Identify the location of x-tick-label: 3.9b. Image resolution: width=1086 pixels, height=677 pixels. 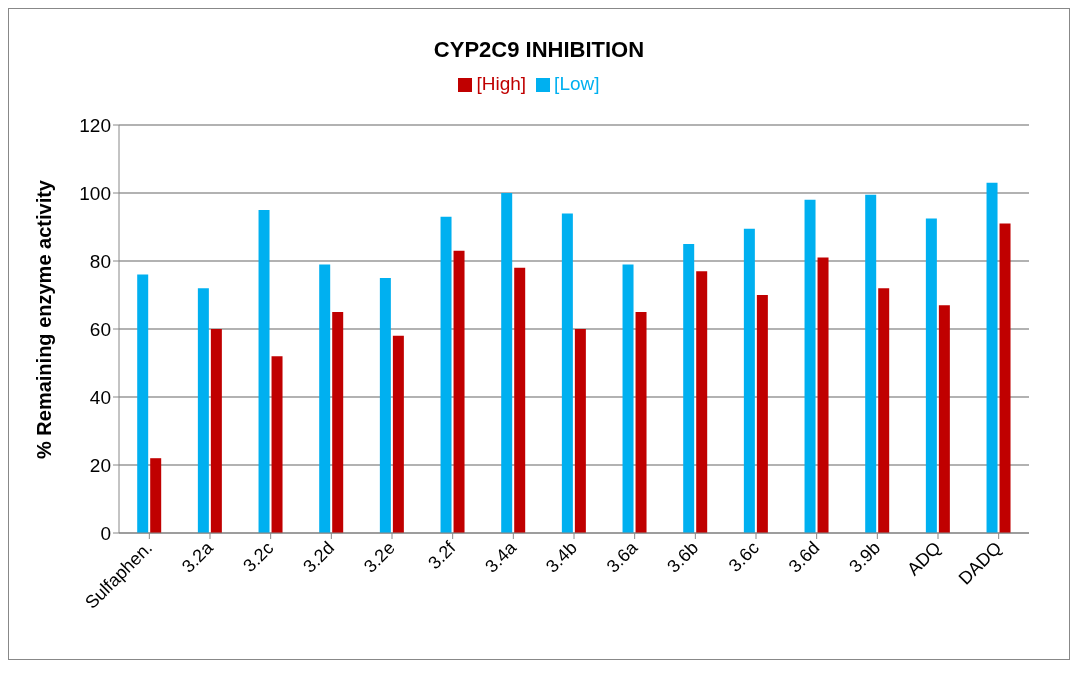
(865, 557).